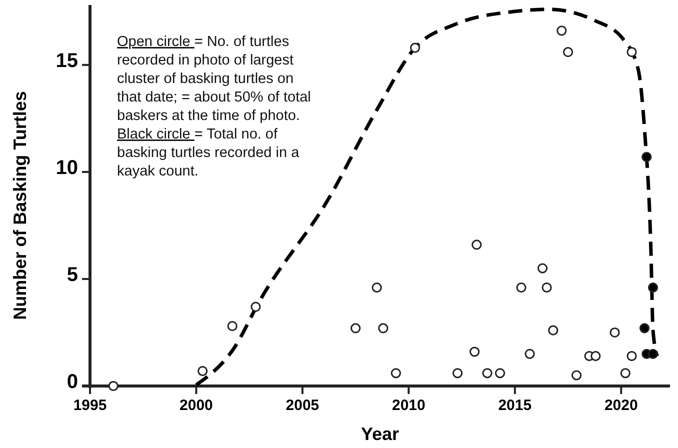  Describe the element at coordinates (196, 405) in the screenshot. I see `x-tick-label: 2000` at that location.